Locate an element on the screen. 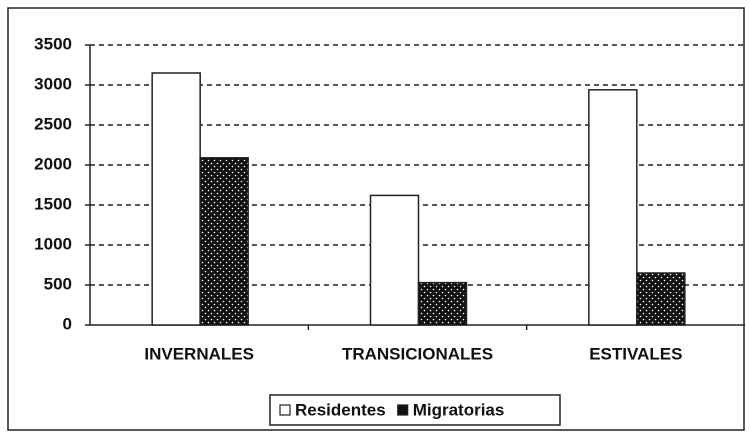 The height and width of the screenshot is (434, 750). y-tick-label: 1000 is located at coordinates (53, 243).